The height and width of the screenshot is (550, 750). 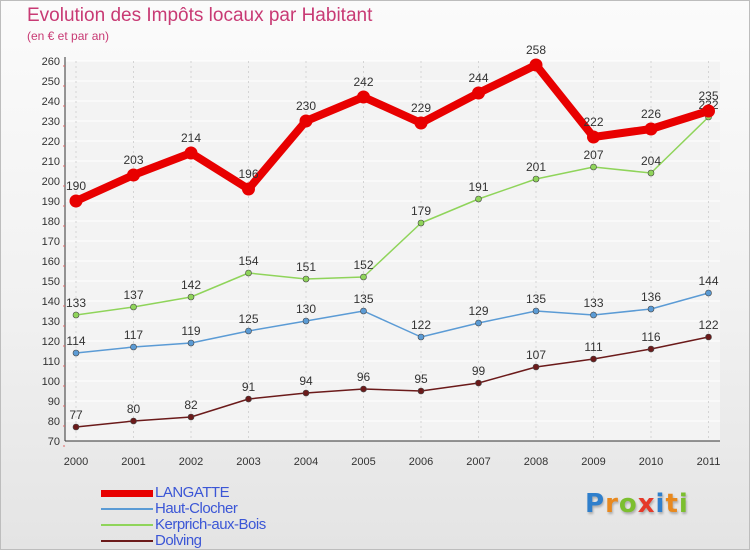 I want to click on series-line-haut-clocher, so click(x=392, y=323).